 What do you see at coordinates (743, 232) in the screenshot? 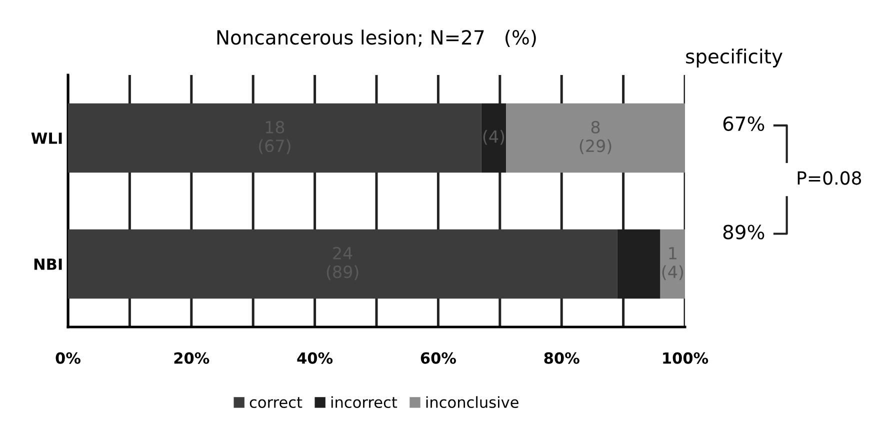
I see `text: 89%` at bounding box center [743, 232].